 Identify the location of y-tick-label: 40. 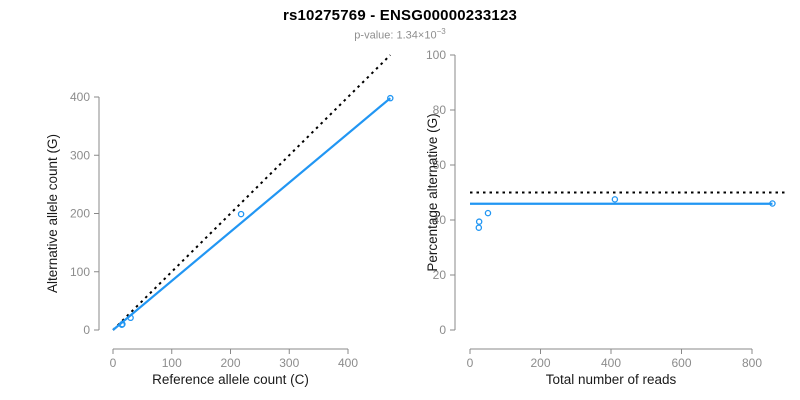
(440, 220).